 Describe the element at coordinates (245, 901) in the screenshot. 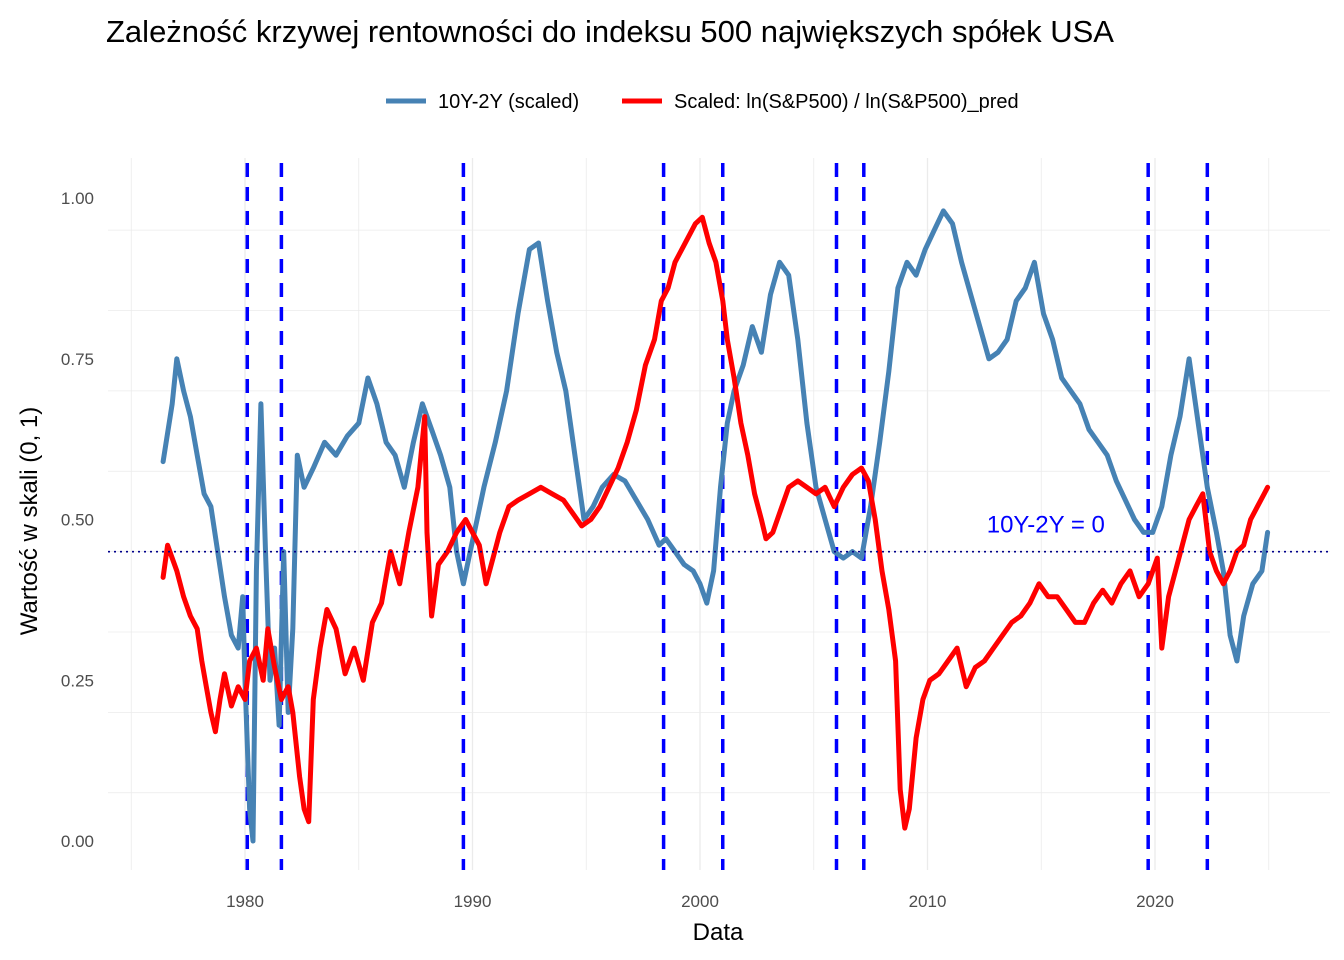

I see `x-tick-label: 1980` at that location.